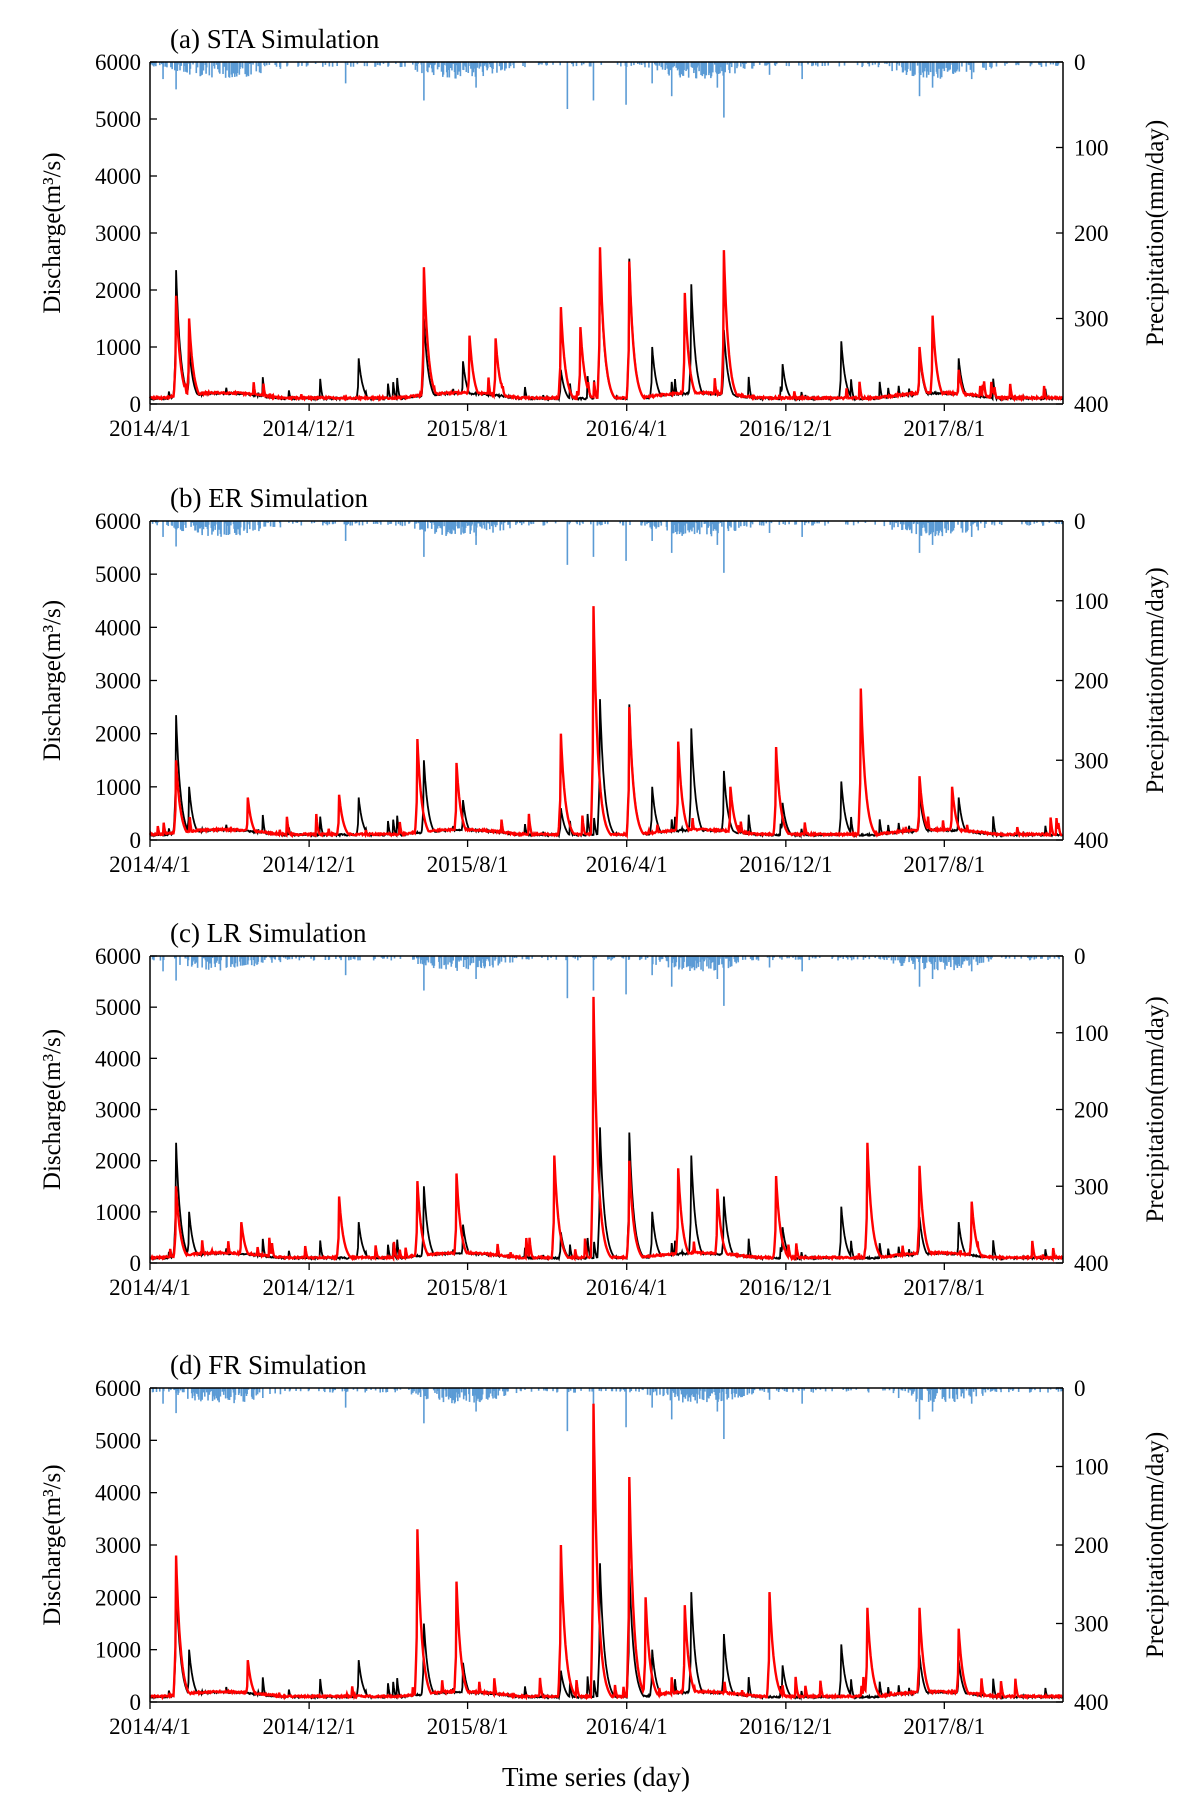 The image size is (1186, 1800). What do you see at coordinates (268, 933) in the screenshot?
I see `panel-title: (c) LR Simulation` at bounding box center [268, 933].